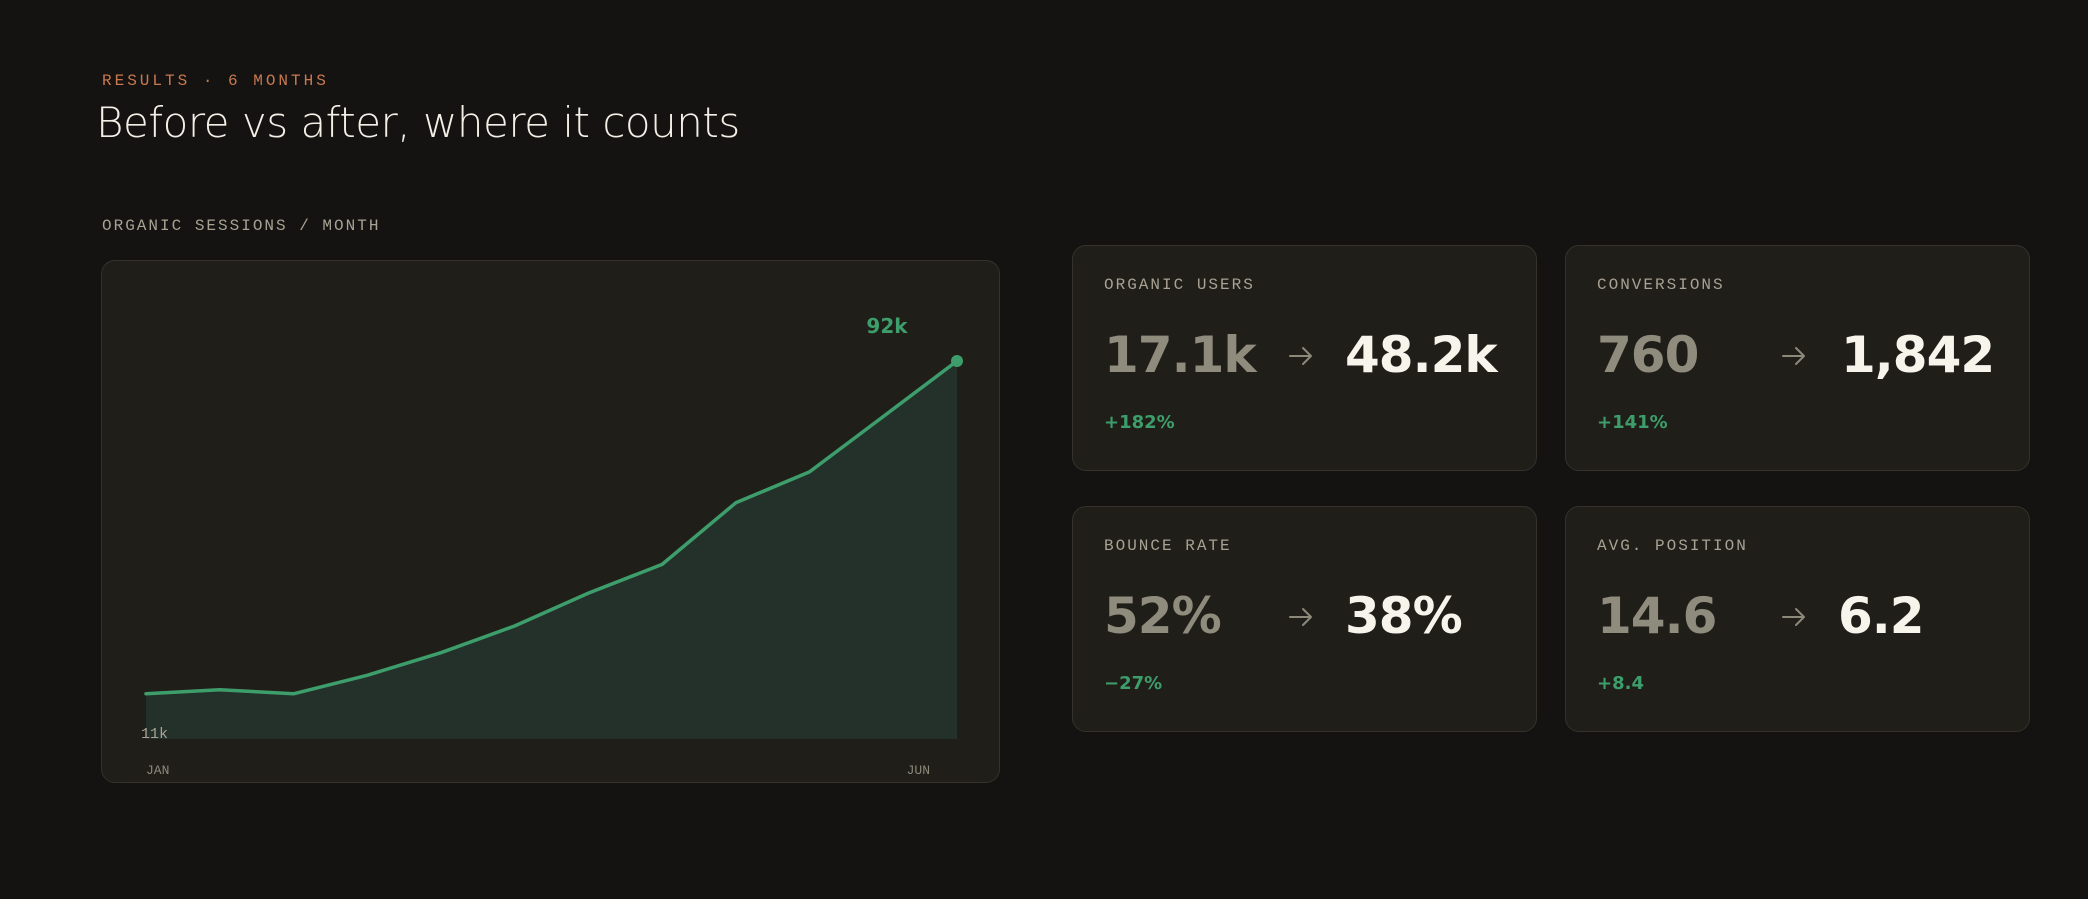 This screenshot has width=2088, height=899. Describe the element at coordinates (1918, 355) in the screenshot. I see `stat-after-value: 1,842` at that location.